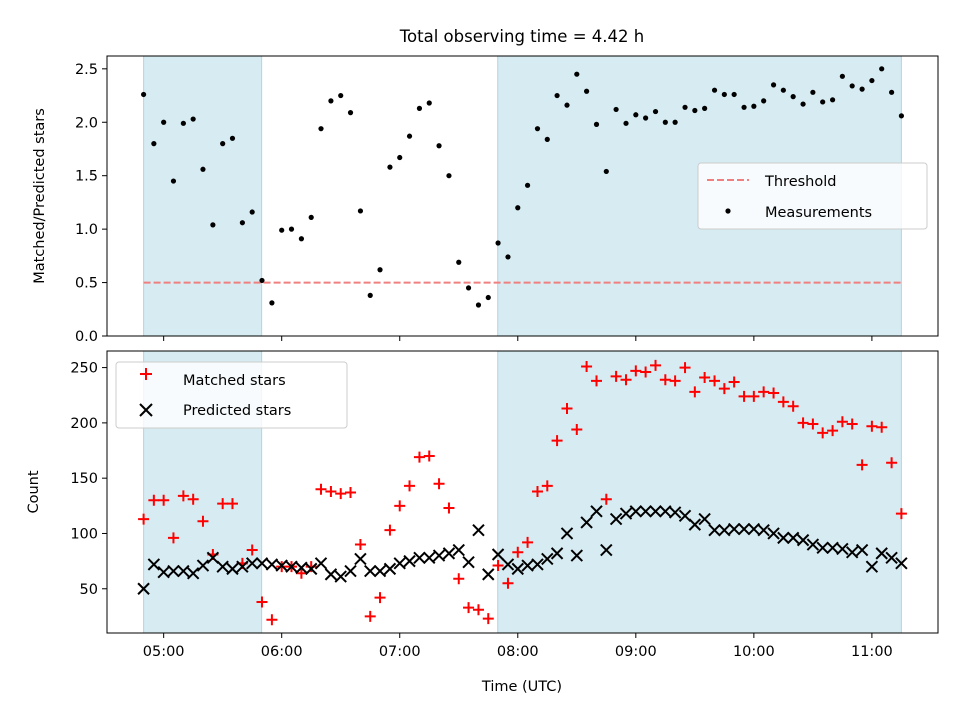 The image size is (960, 720). I want to click on legend-predicted-swatch, so click(146, 410).